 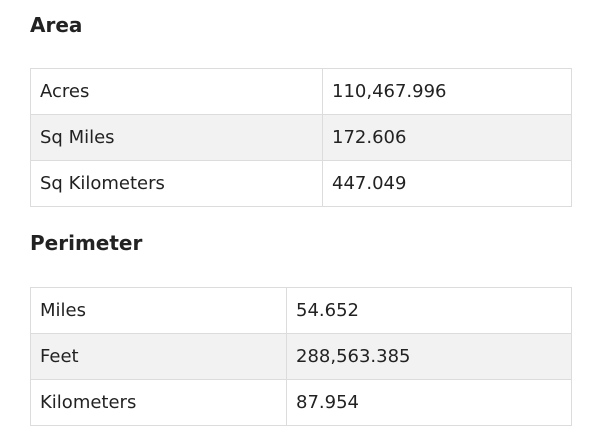 I want to click on table-row: Sq Miles 172.606, so click(x=301, y=137).